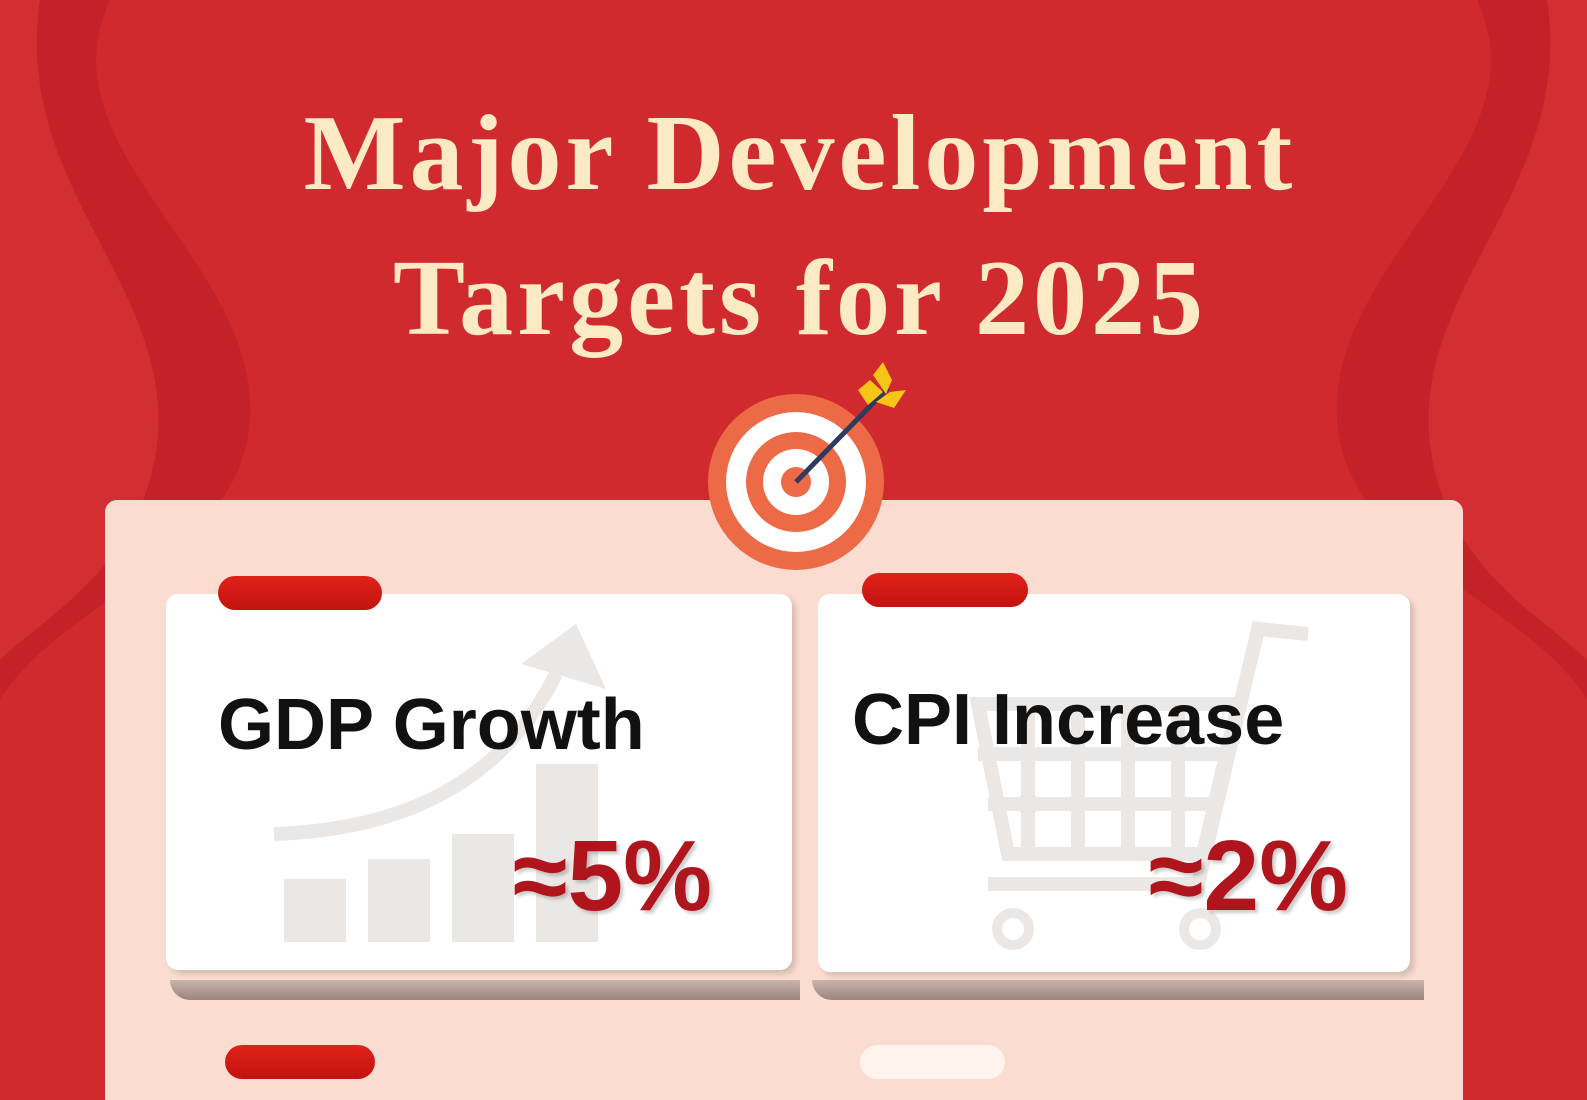 The width and height of the screenshot is (1587, 1100). Describe the element at coordinates (800, 298) in the screenshot. I see `page-title-line-2: Targets for 2025` at that location.